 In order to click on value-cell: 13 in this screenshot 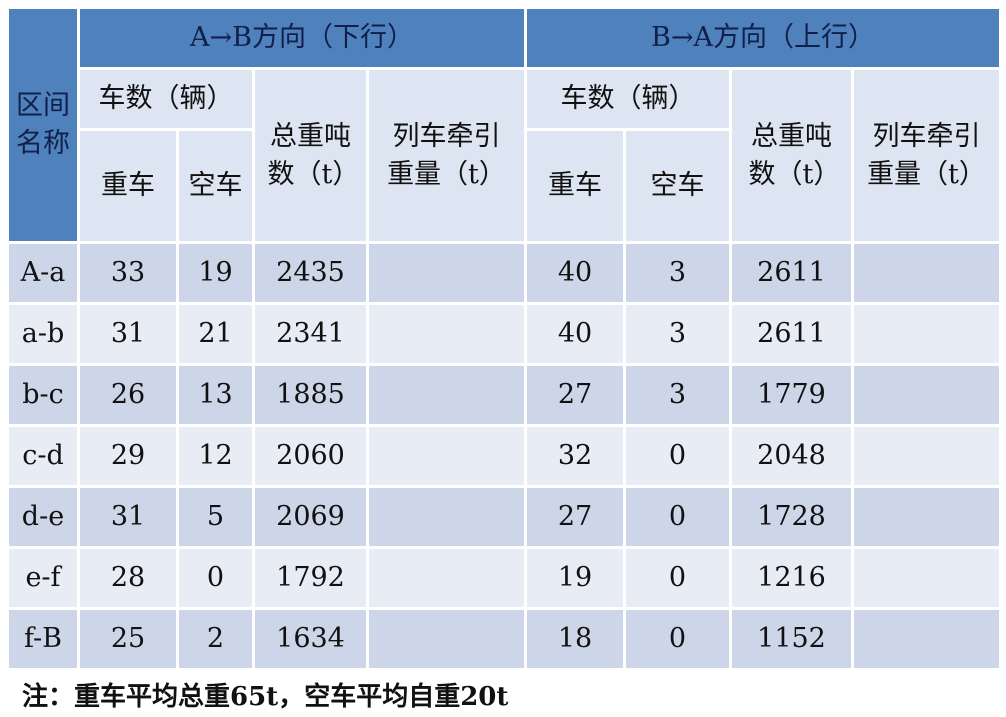, I will do `click(215, 395)`.